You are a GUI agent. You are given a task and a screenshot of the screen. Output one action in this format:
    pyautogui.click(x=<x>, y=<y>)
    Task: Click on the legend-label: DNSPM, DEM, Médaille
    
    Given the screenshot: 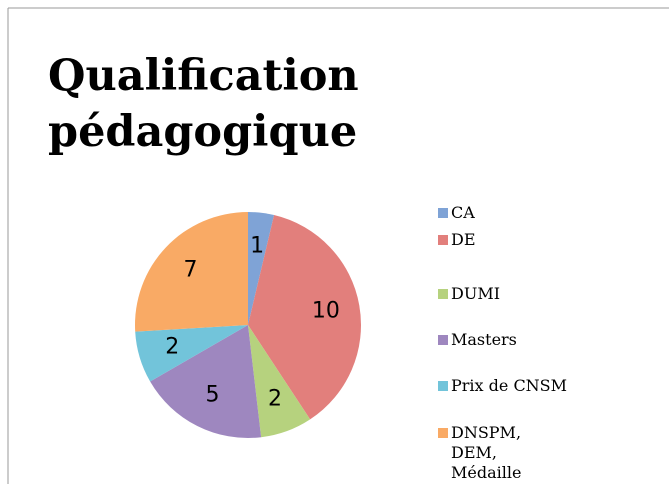 What is the action you would take?
    pyautogui.click(x=486, y=452)
    